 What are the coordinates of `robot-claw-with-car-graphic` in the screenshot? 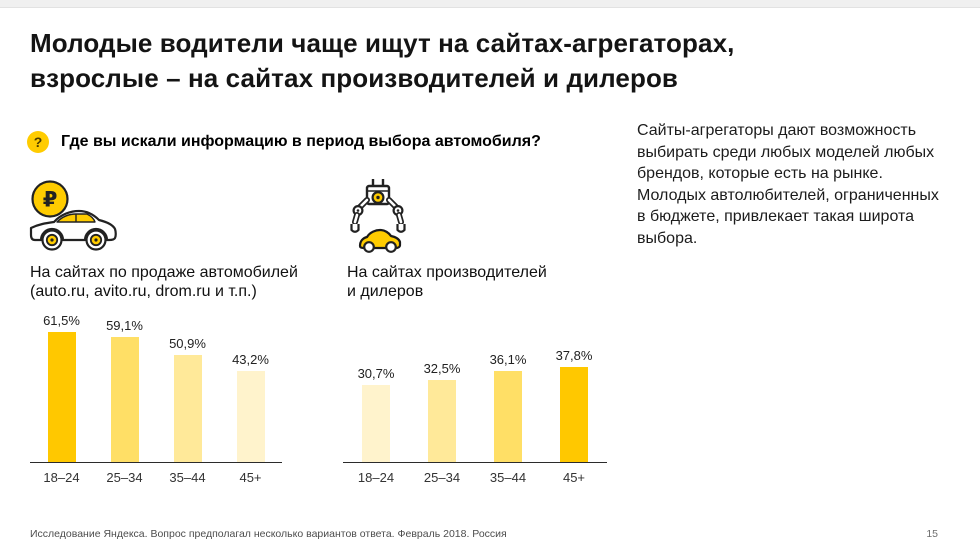 It's located at (378, 216).